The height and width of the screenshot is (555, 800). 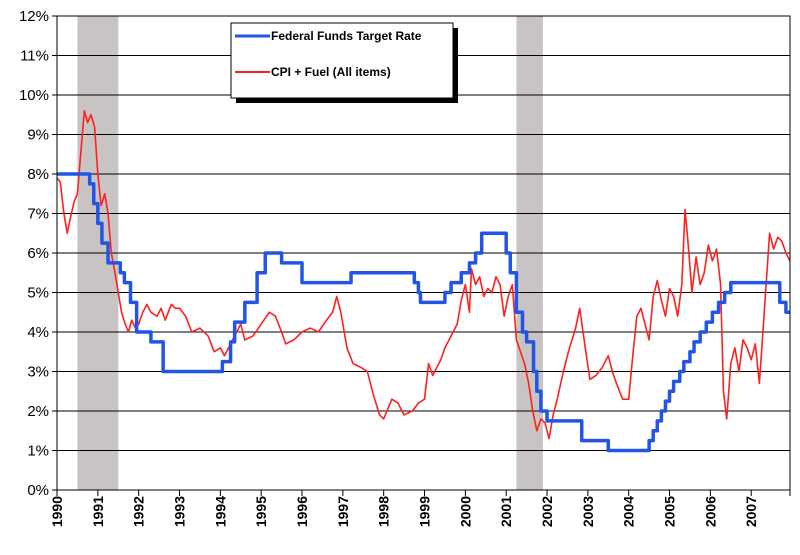 I want to click on x-tick-label: 2004, so click(x=629, y=511).